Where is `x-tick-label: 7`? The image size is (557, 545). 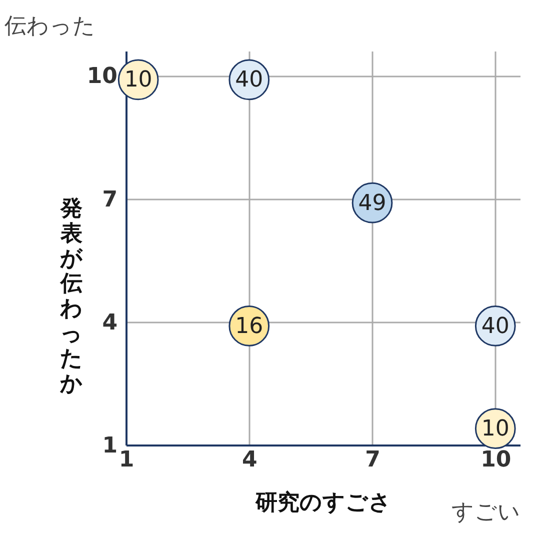 x-tick-label: 7 is located at coordinates (372, 460).